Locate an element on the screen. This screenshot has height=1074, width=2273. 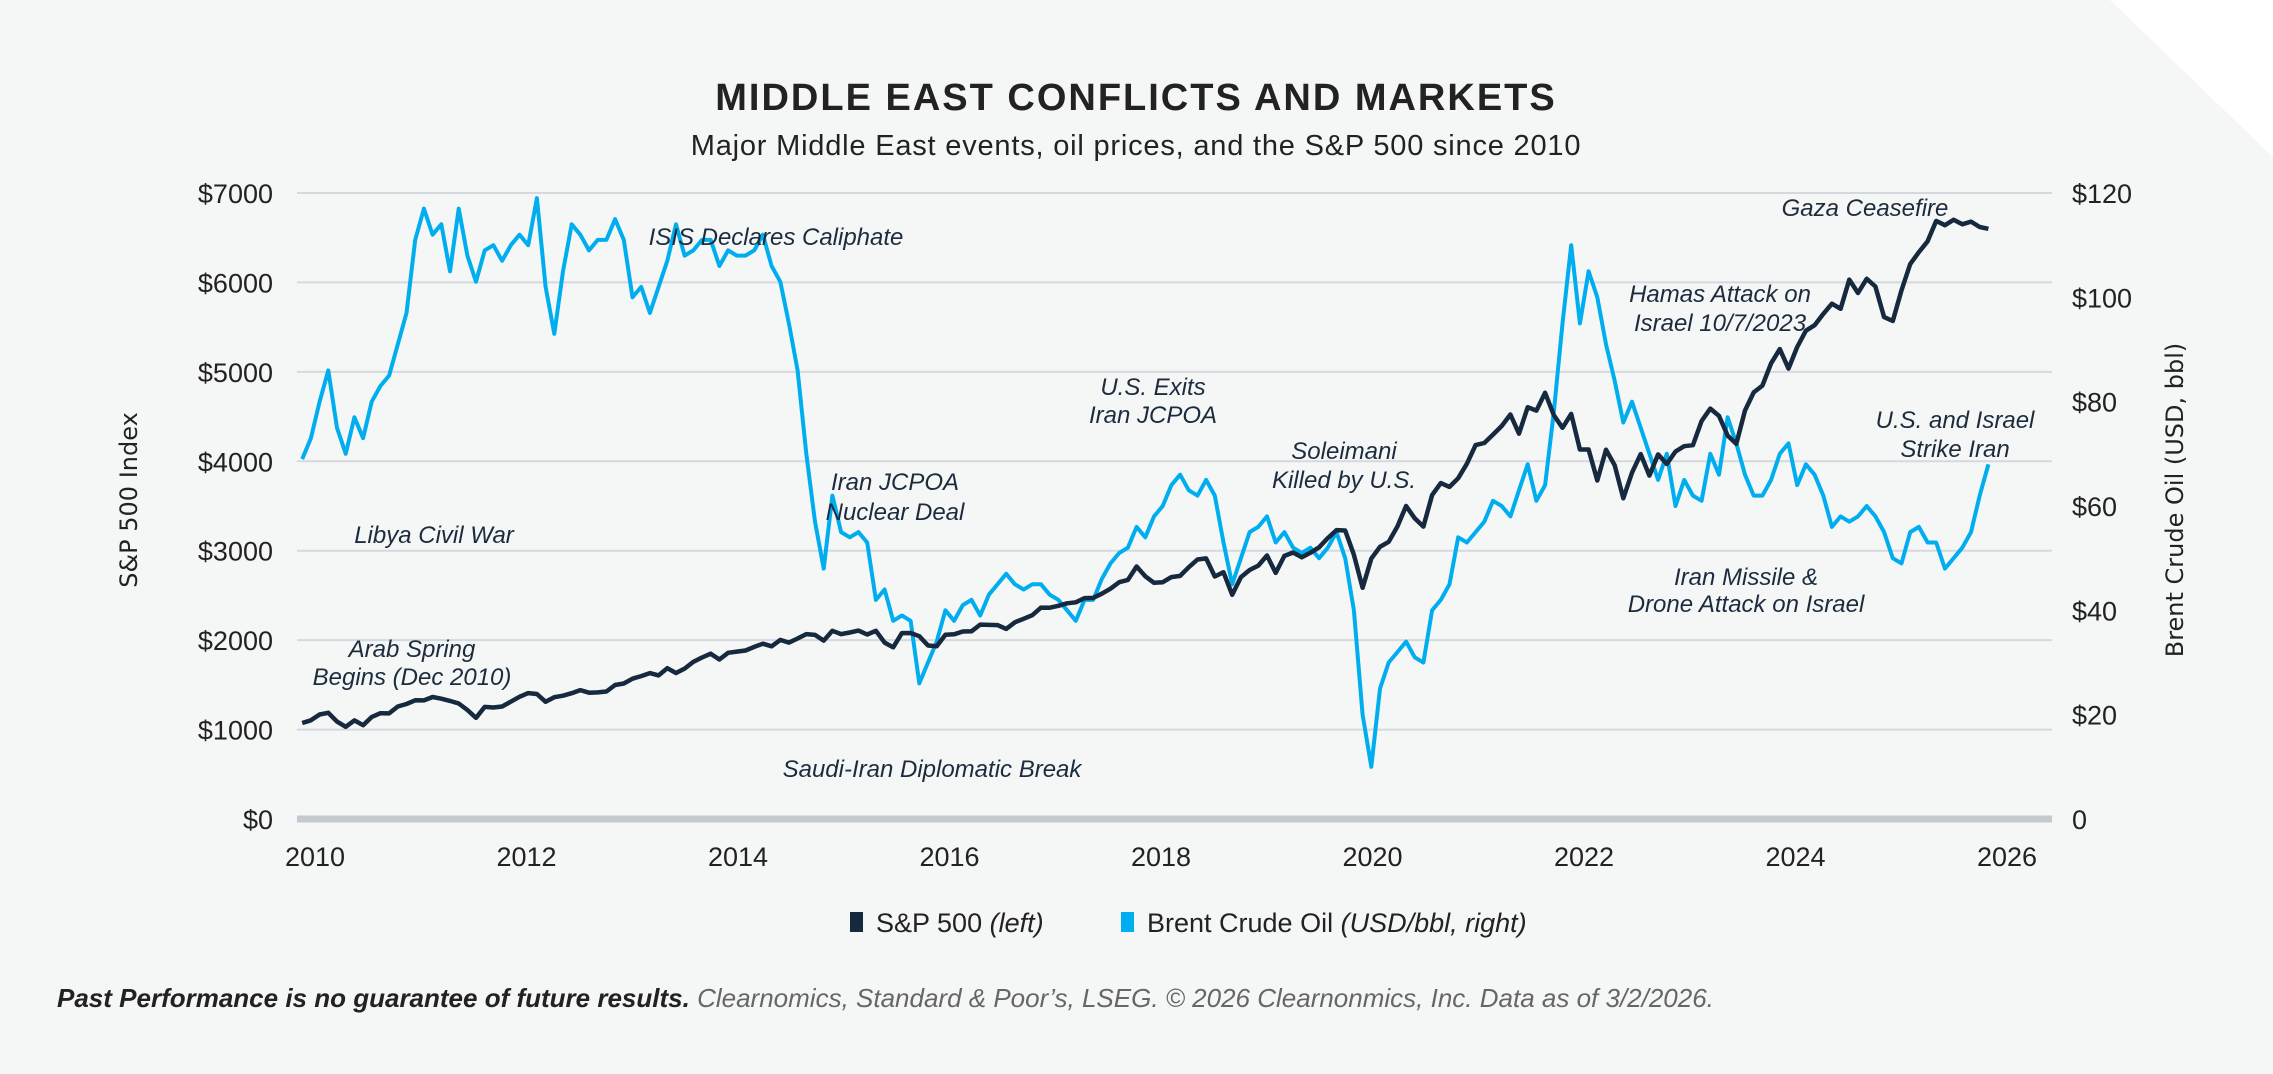
x-tick-label: 2018 is located at coordinates (1161, 857).